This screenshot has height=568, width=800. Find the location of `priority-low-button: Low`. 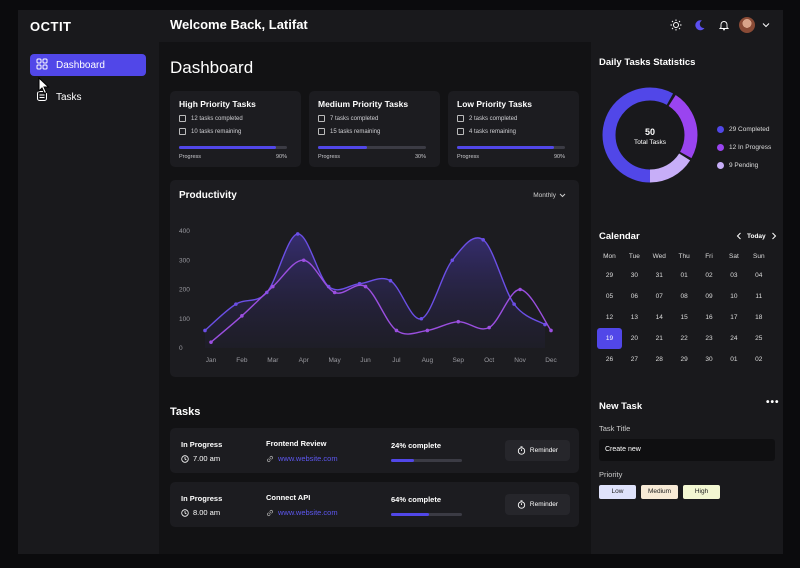

priority-low-button: Low is located at coordinates (617, 492).